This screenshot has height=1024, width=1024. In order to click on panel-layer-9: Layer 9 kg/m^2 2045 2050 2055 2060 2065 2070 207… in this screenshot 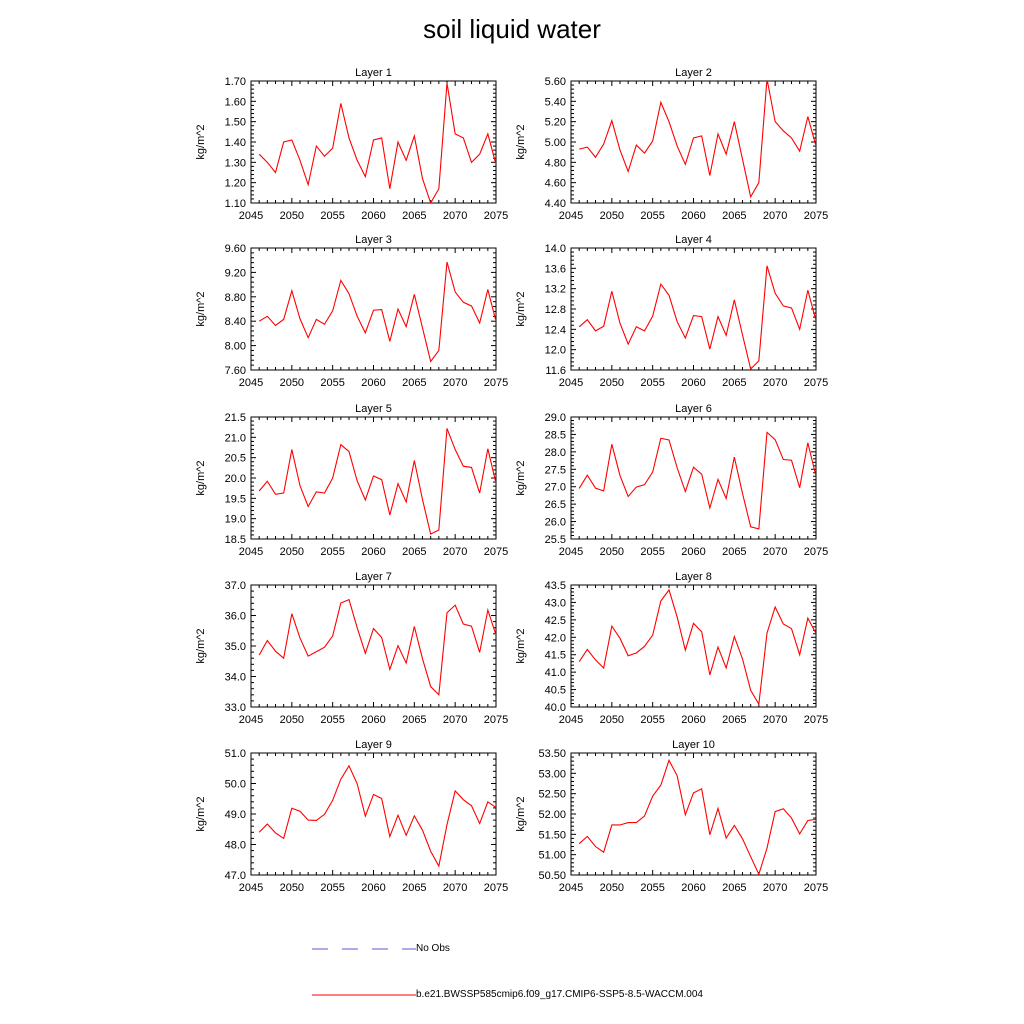, I will do `click(351, 816)`.